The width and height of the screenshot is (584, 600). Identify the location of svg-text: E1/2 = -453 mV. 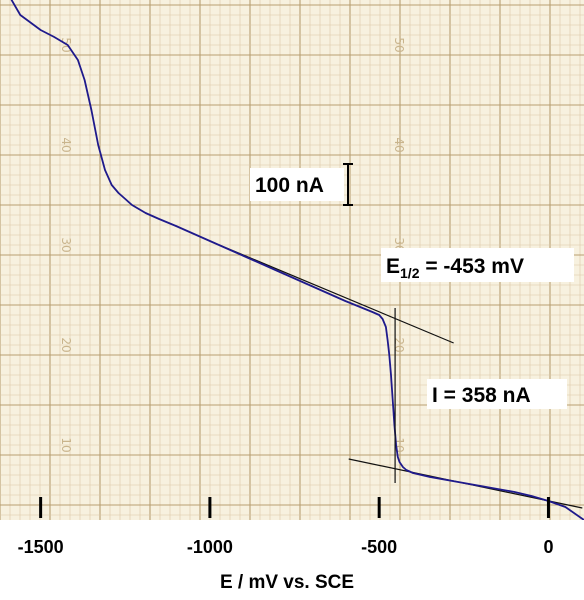
(455, 268).